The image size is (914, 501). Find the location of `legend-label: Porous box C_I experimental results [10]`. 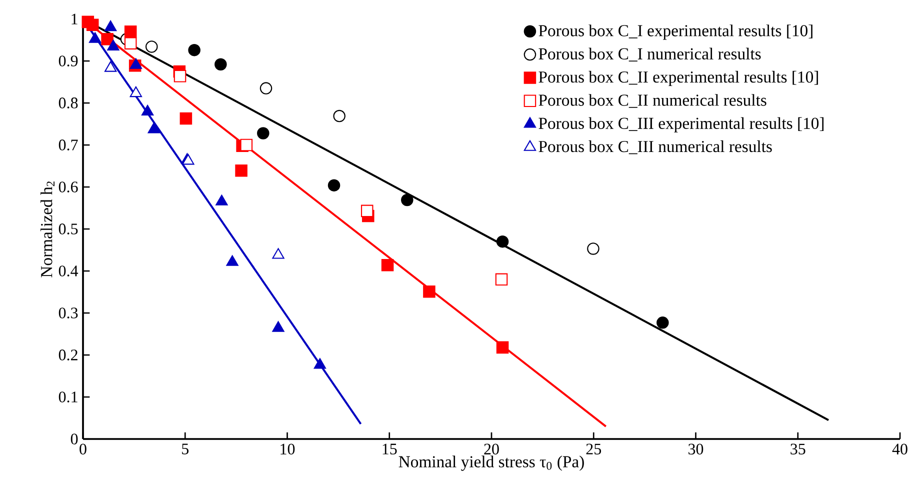

legend-label: Porous box C_I experimental results [10] is located at coordinates (675, 32).